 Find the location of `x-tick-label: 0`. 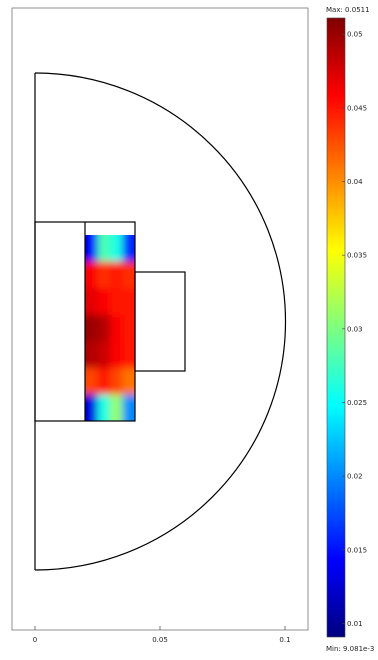

x-tick-label: 0 is located at coordinates (35, 640).